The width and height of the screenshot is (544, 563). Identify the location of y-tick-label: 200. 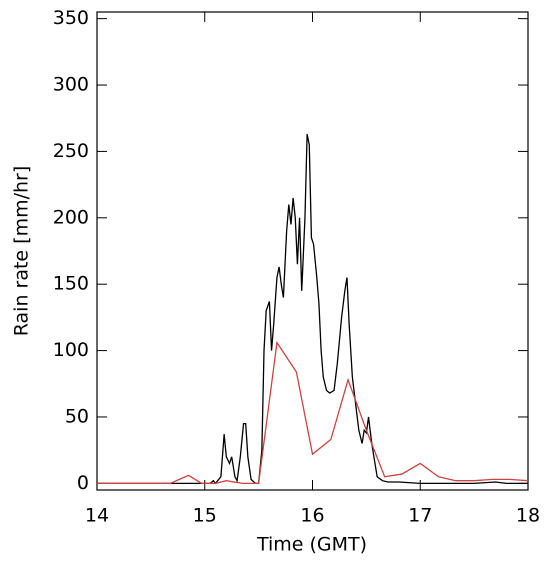
(71, 217).